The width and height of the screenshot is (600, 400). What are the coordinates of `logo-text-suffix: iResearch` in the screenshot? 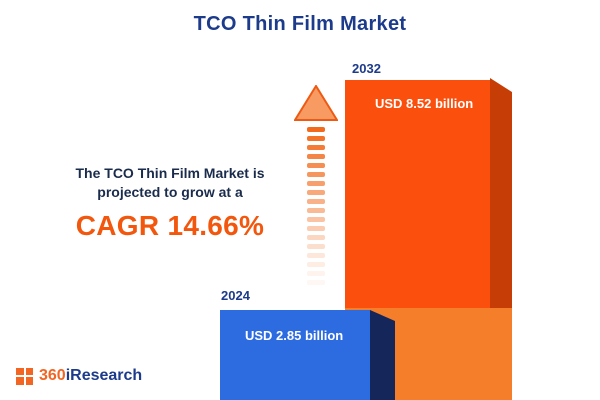 It's located at (104, 375).